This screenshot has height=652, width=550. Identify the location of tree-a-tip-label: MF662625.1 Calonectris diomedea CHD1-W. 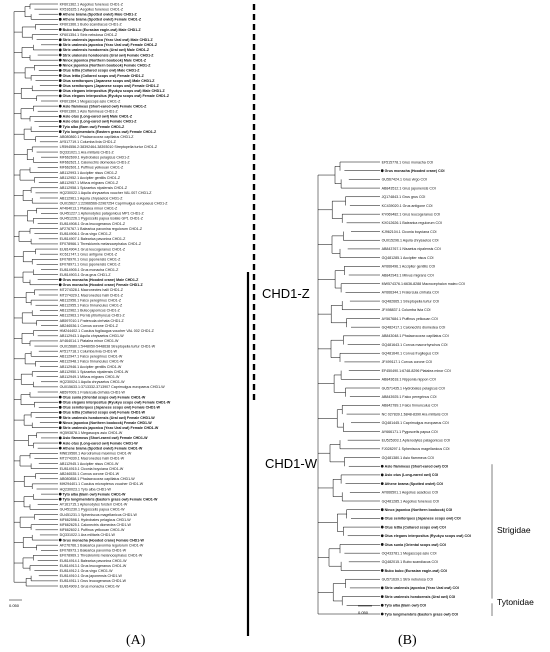
(96, 525).